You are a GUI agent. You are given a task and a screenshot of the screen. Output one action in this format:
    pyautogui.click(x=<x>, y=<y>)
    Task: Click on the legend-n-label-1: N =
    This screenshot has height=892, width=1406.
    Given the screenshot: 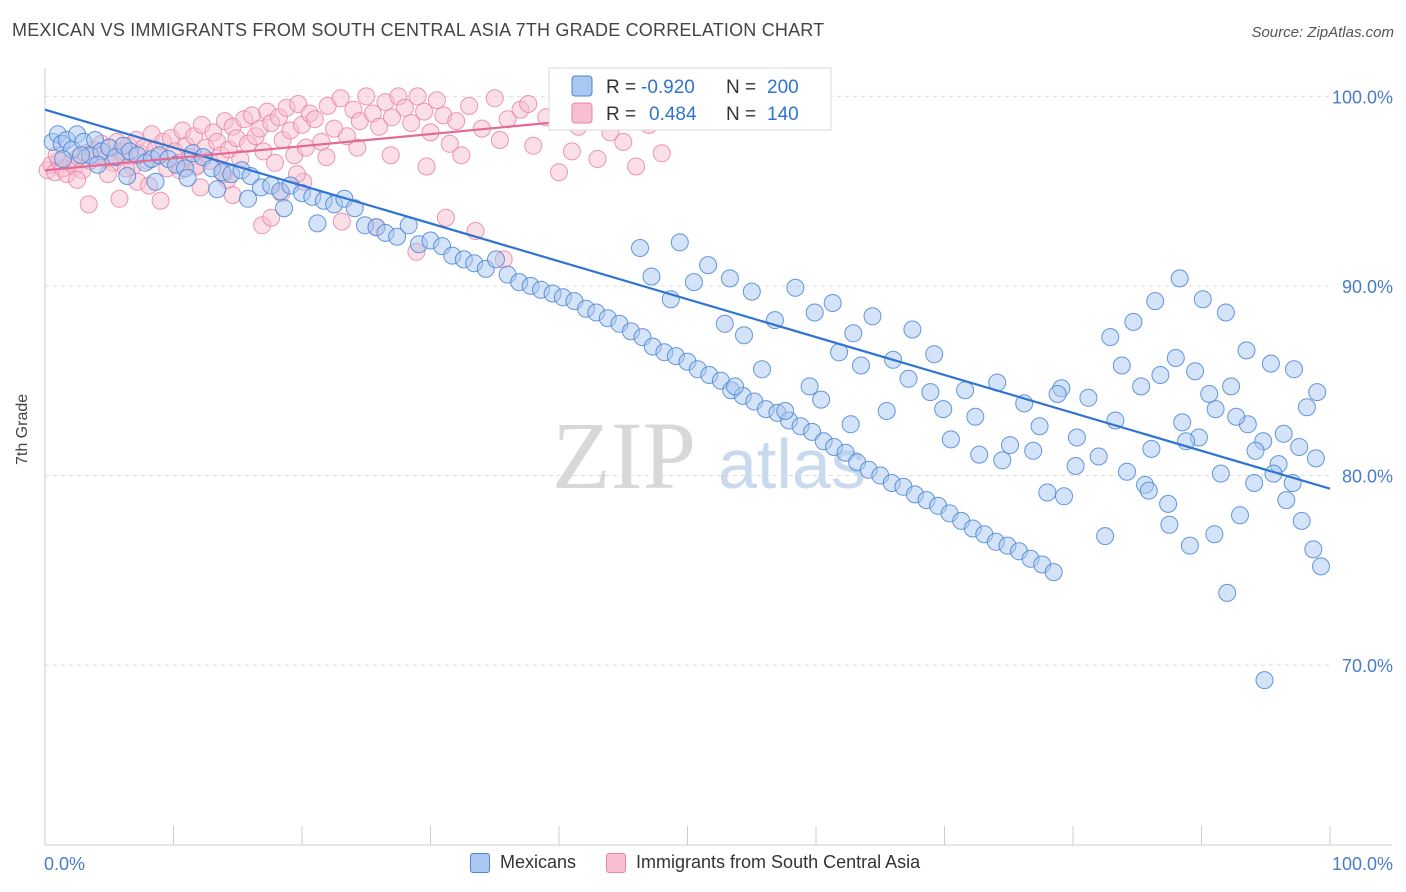 What is the action you would take?
    pyautogui.click(x=741, y=87)
    